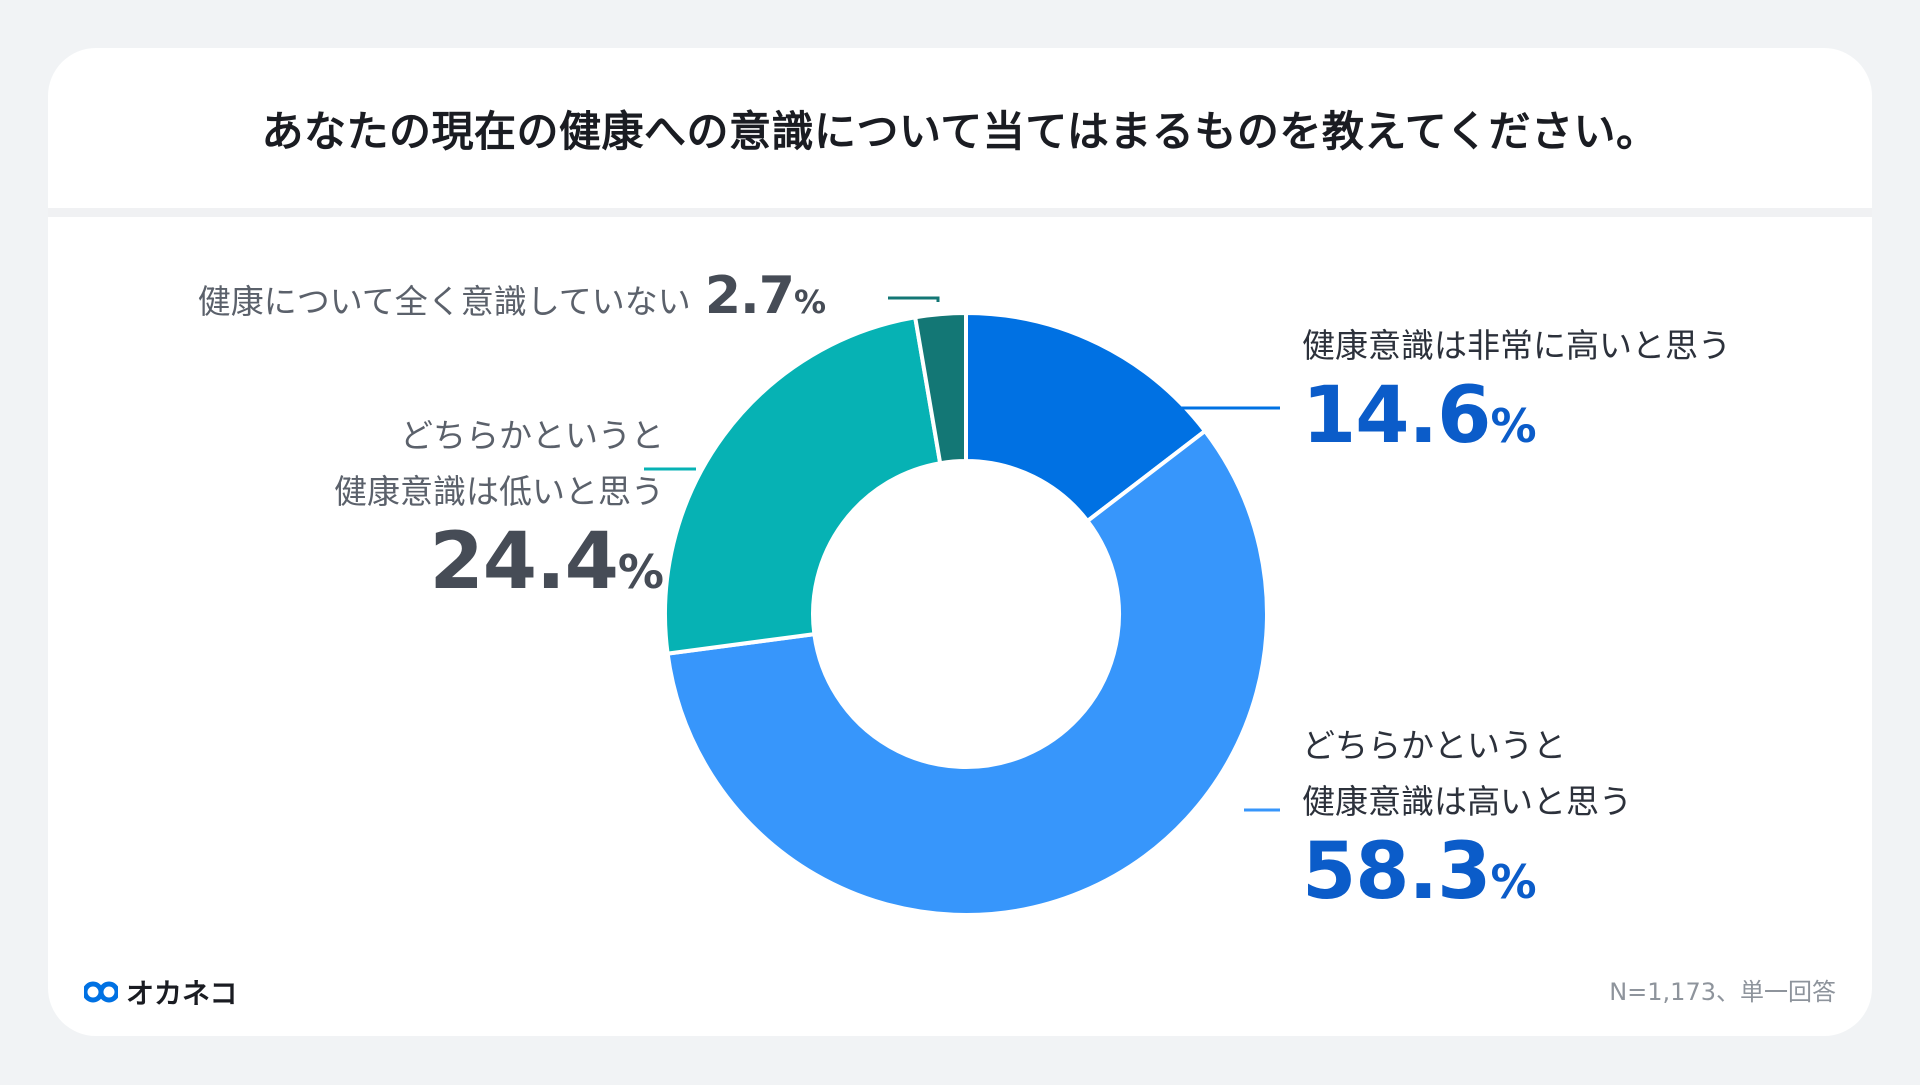 The image size is (1920, 1085). I want to click on chart-title: あなたの現在の健康への意識について当てはまるものを教えてください。, so click(960, 131).